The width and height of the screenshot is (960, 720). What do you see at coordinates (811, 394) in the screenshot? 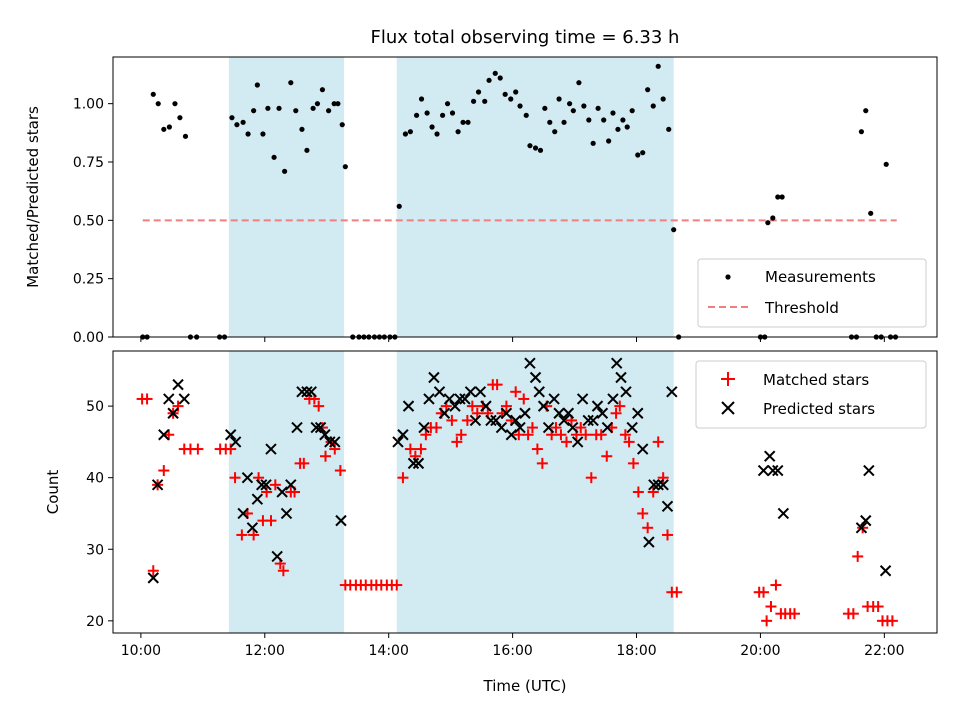
I see `bottom-legend: Matched stars Predicted stars` at bounding box center [811, 394].